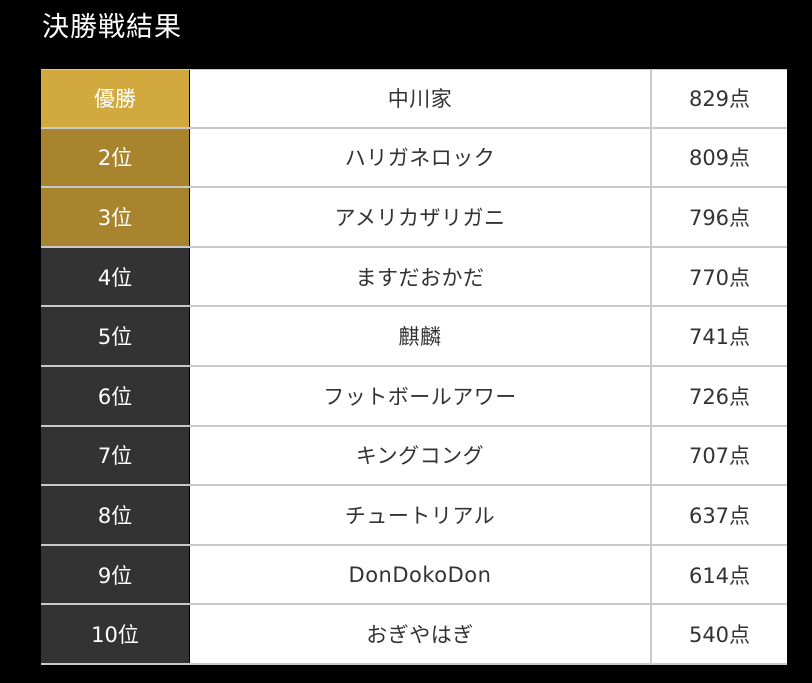  What do you see at coordinates (115, 515) in the screenshot?
I see `rank-cell: 8位` at bounding box center [115, 515].